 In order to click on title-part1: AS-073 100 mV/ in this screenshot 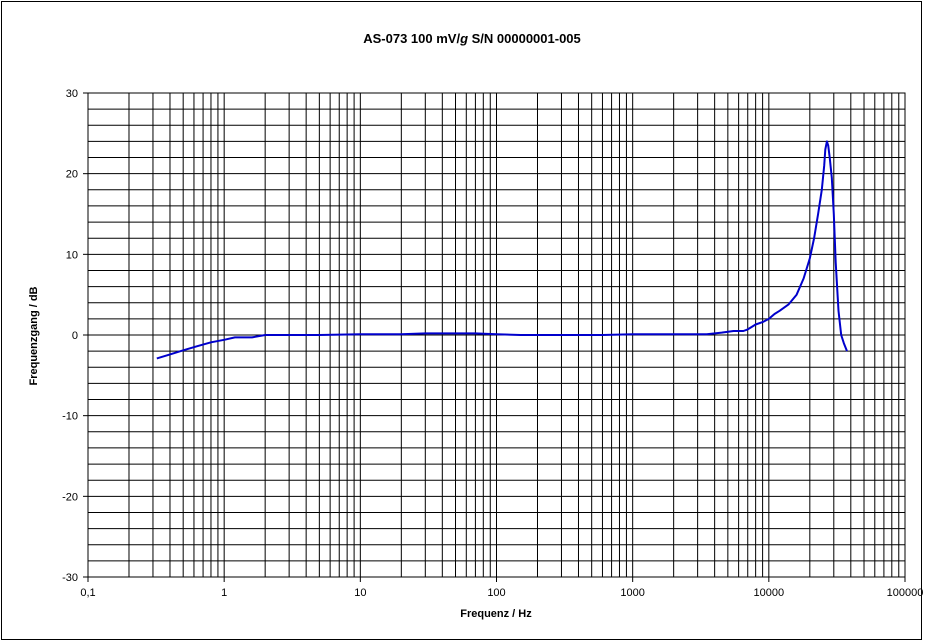, I will do `click(411, 38)`.